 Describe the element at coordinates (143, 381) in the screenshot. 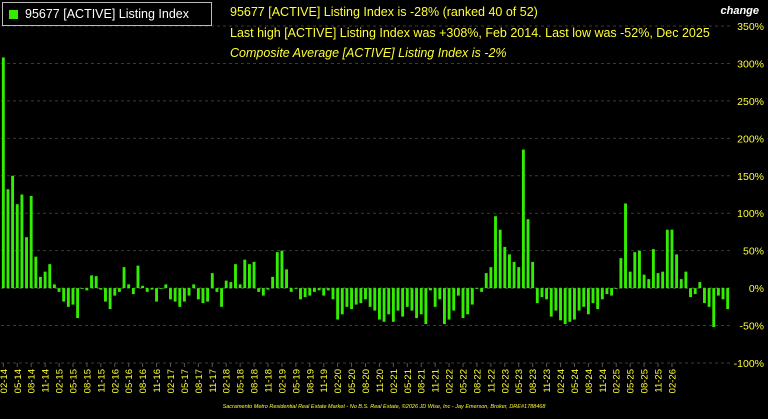

I see `x-tick-label: 08-16` at that location.